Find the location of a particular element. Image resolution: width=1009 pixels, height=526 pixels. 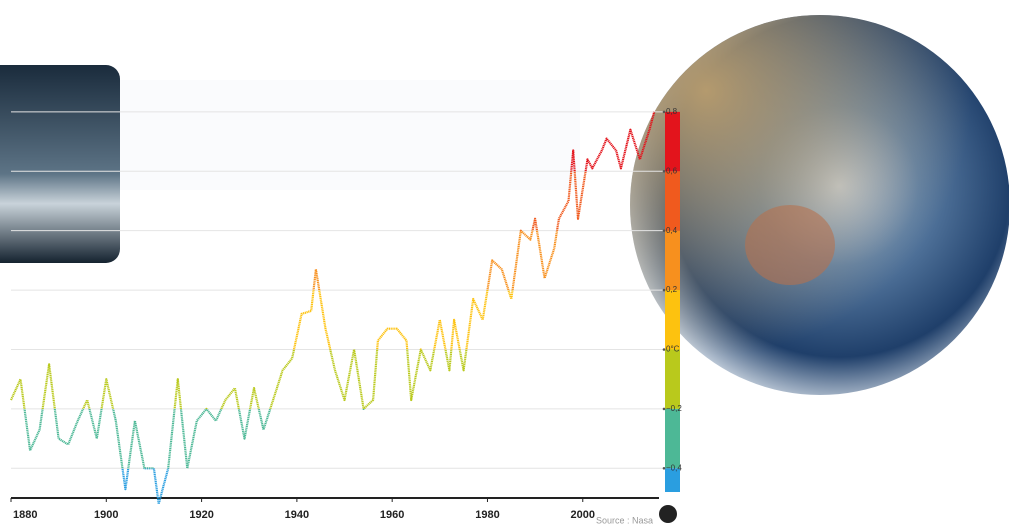

earth-land is located at coordinates (790, 245).